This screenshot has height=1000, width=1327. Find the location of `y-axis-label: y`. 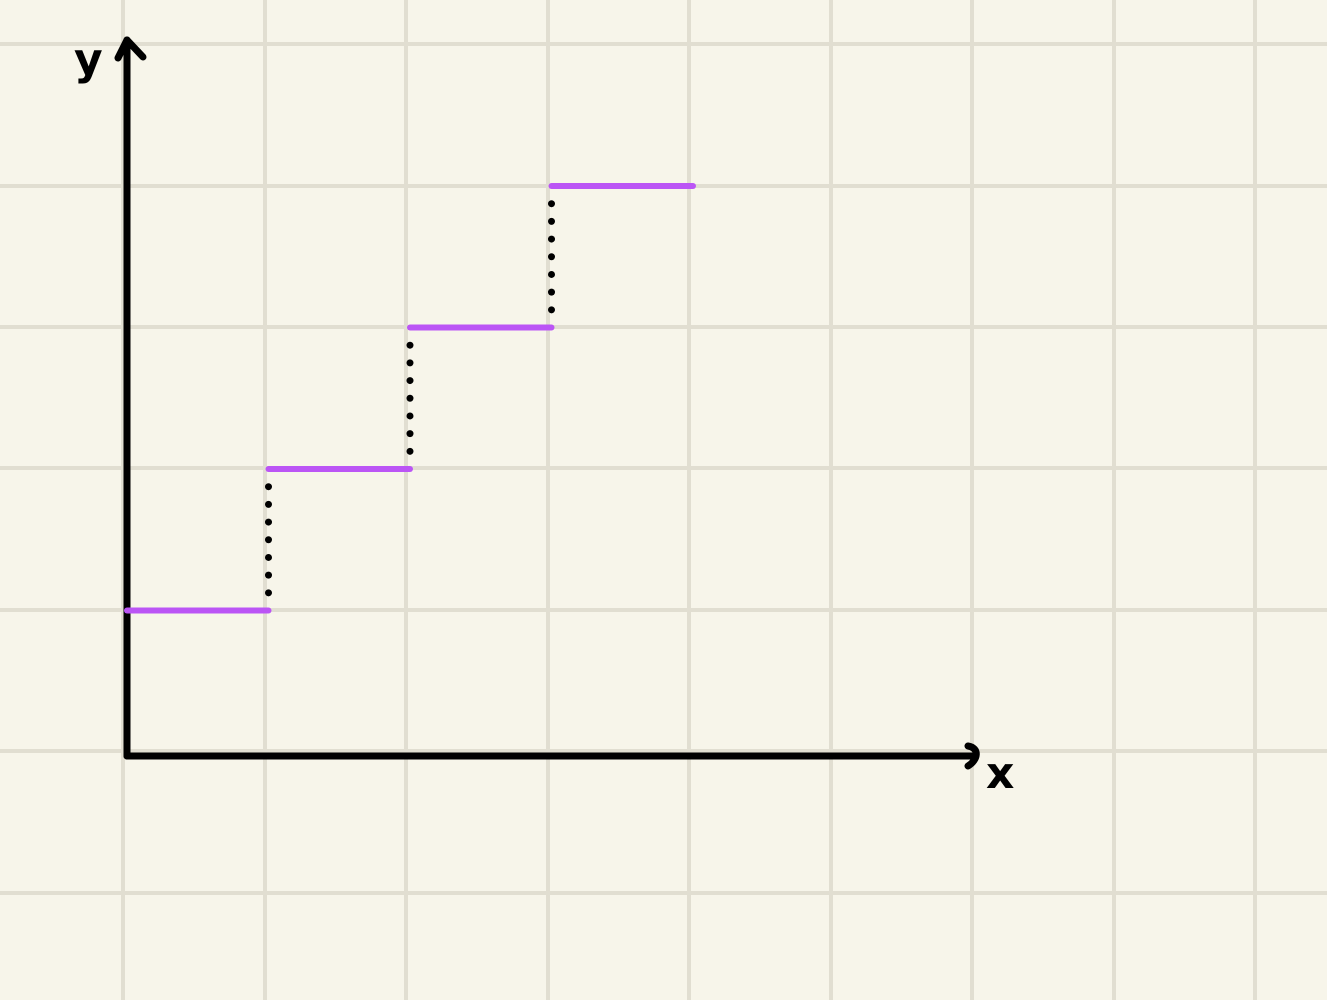

y-axis-label: y is located at coordinates (88, 59).